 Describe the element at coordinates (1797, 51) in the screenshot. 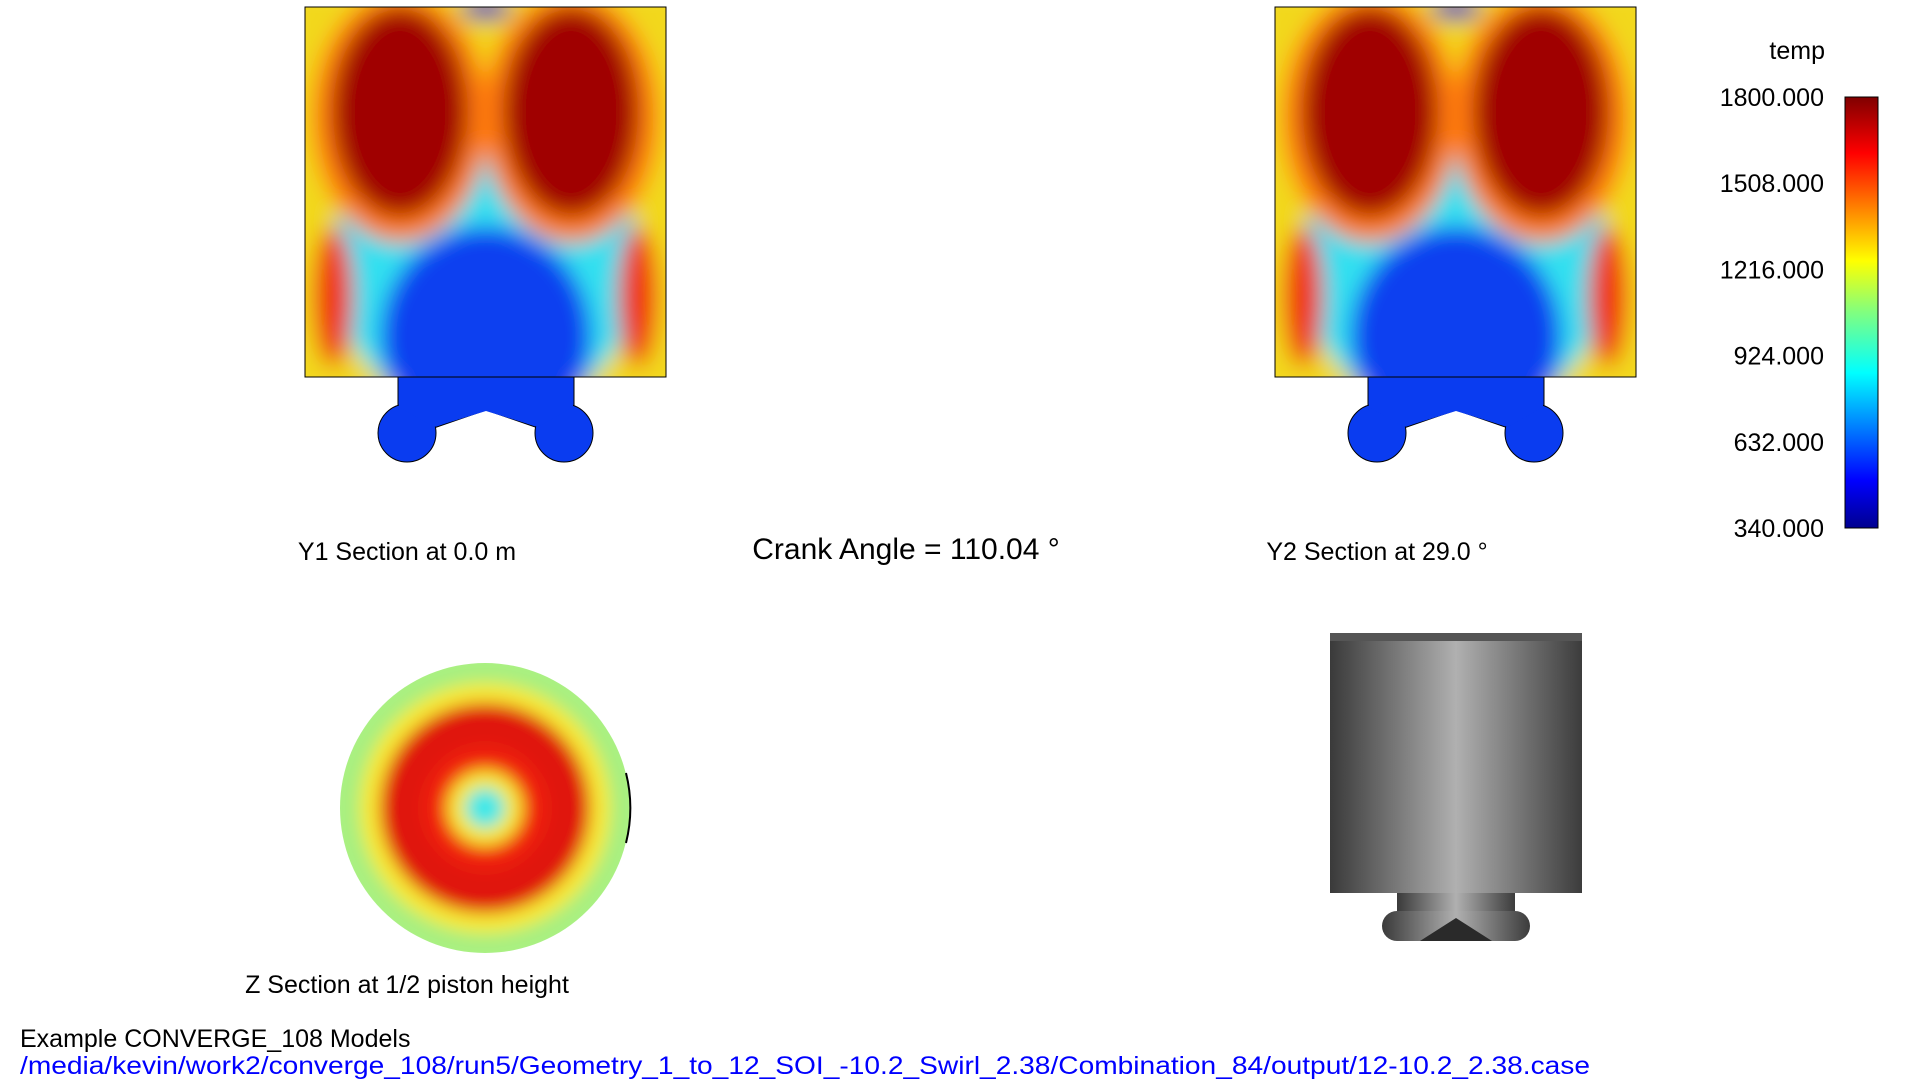

I see `colorbar-title: temp` at that location.